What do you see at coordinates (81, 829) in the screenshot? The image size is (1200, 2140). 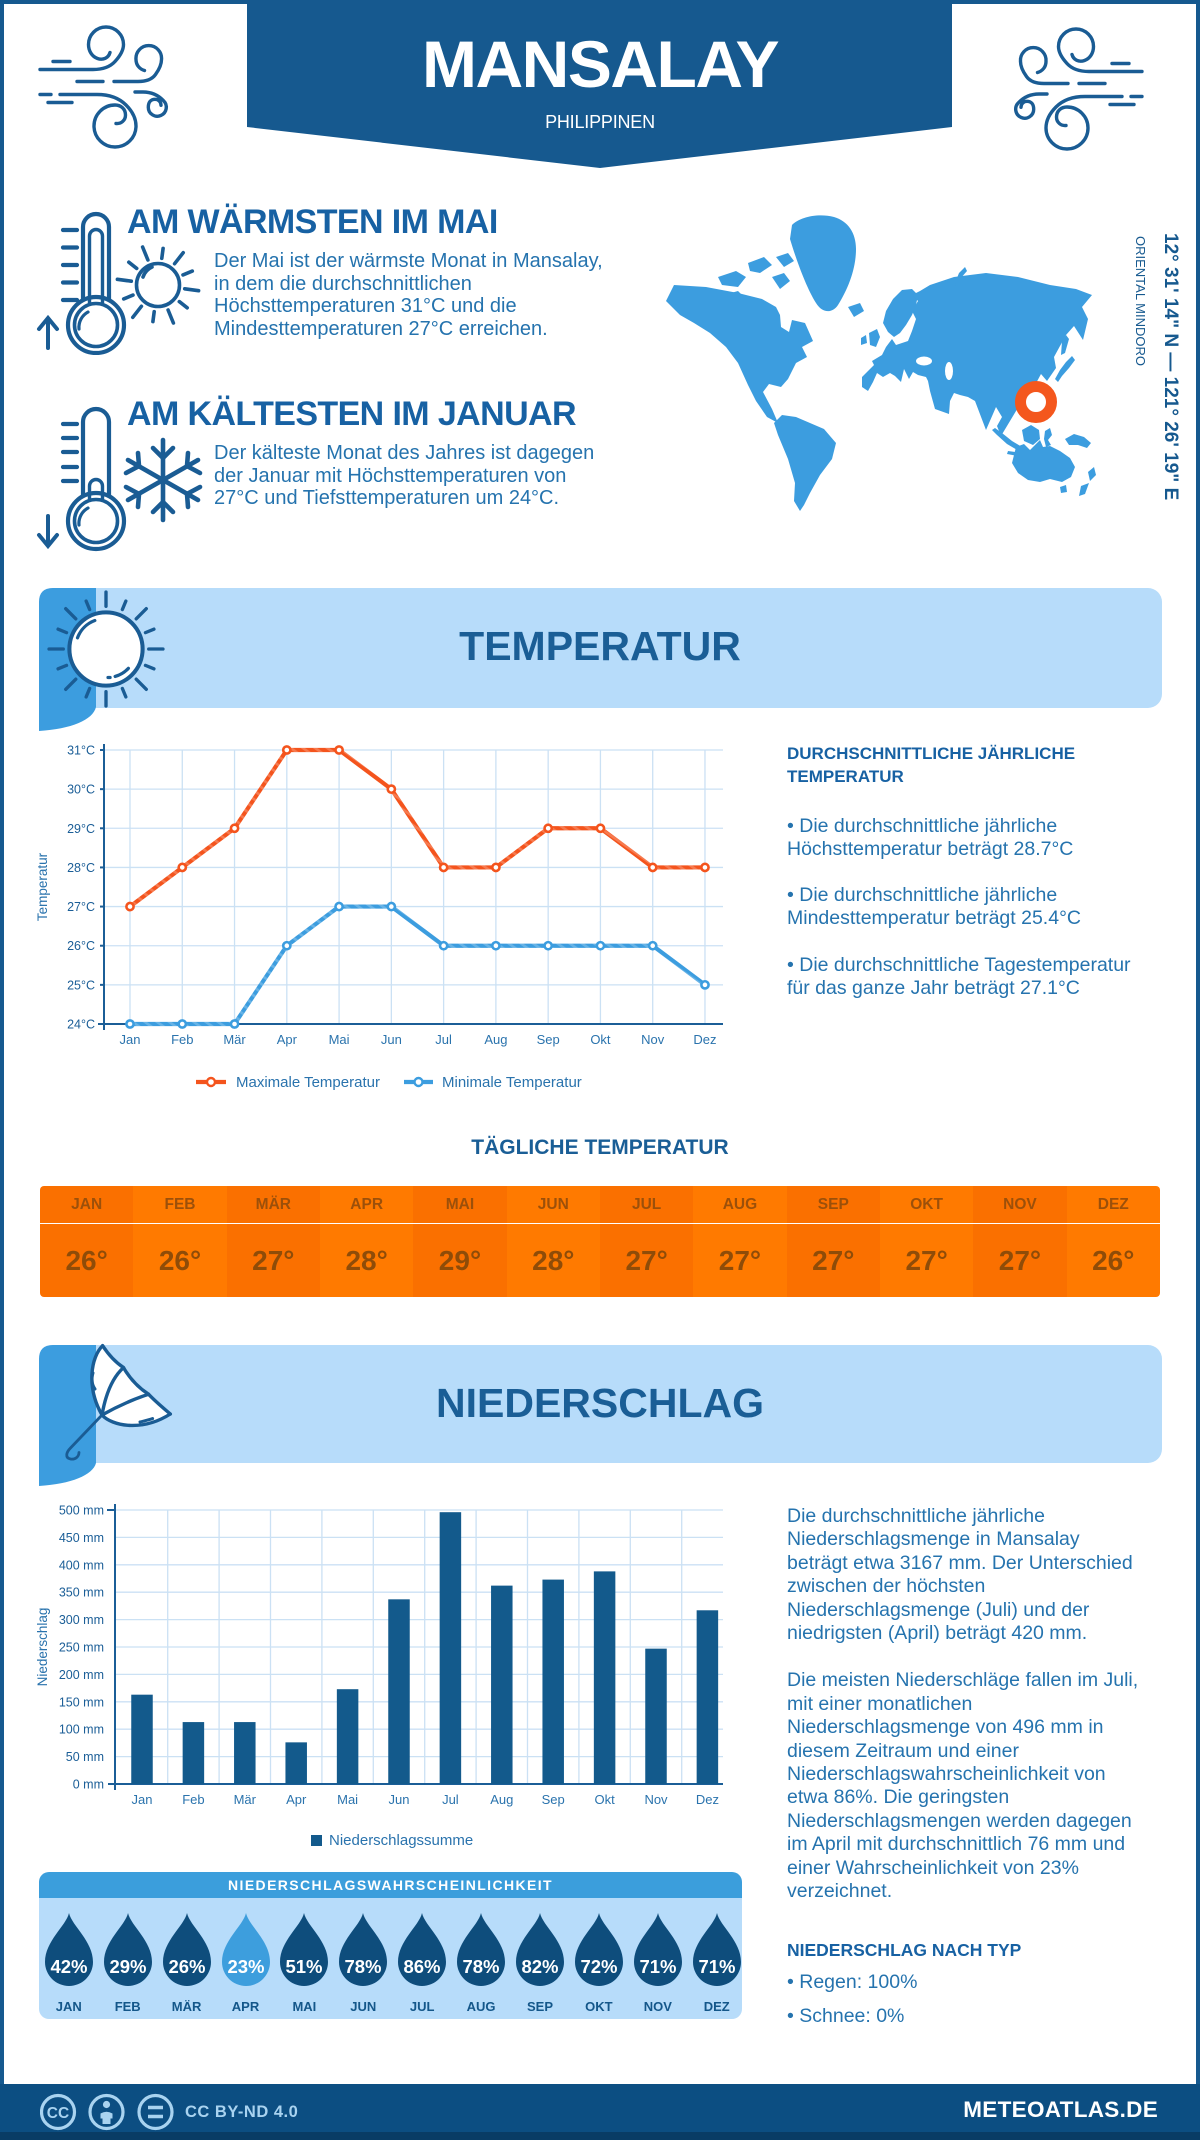 I see `svg-text: 29°C` at bounding box center [81, 829].